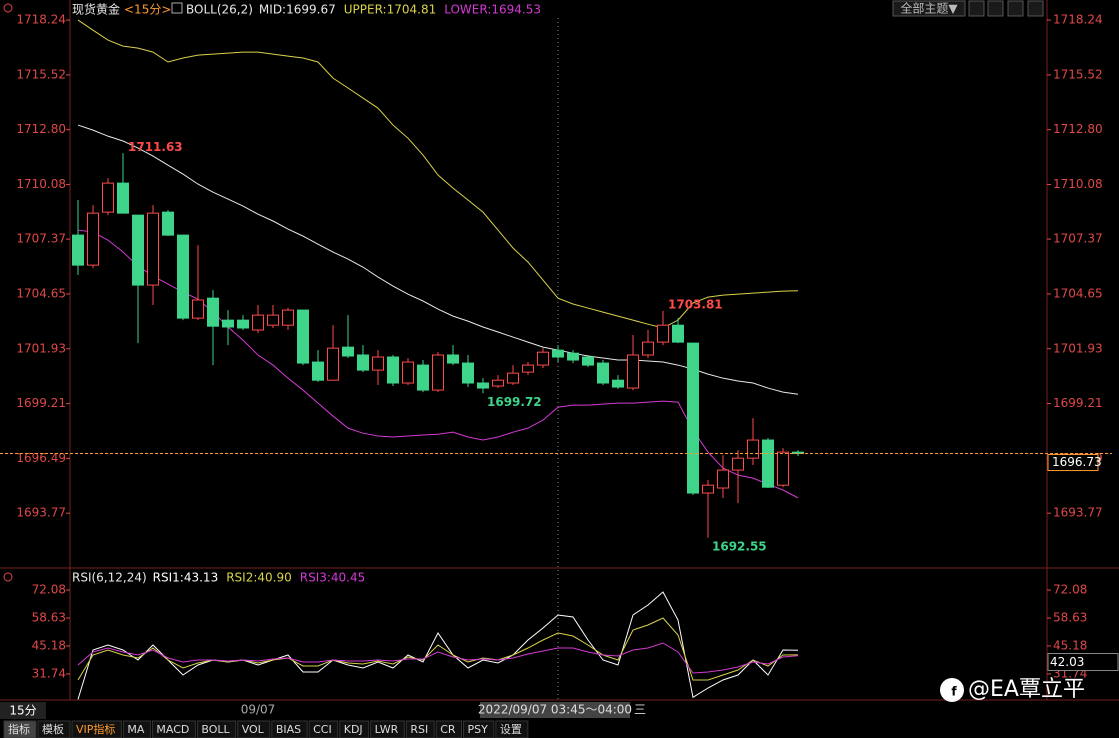 The image size is (1119, 738). I want to click on legend-name: RSI3:, so click(315, 578).